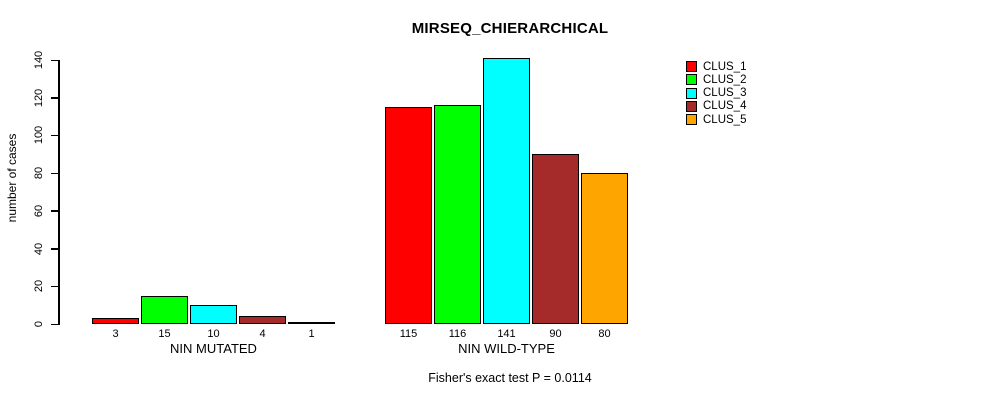 This screenshot has width=990, height=400. I want to click on legend-item: CLUS_5, so click(716, 119).